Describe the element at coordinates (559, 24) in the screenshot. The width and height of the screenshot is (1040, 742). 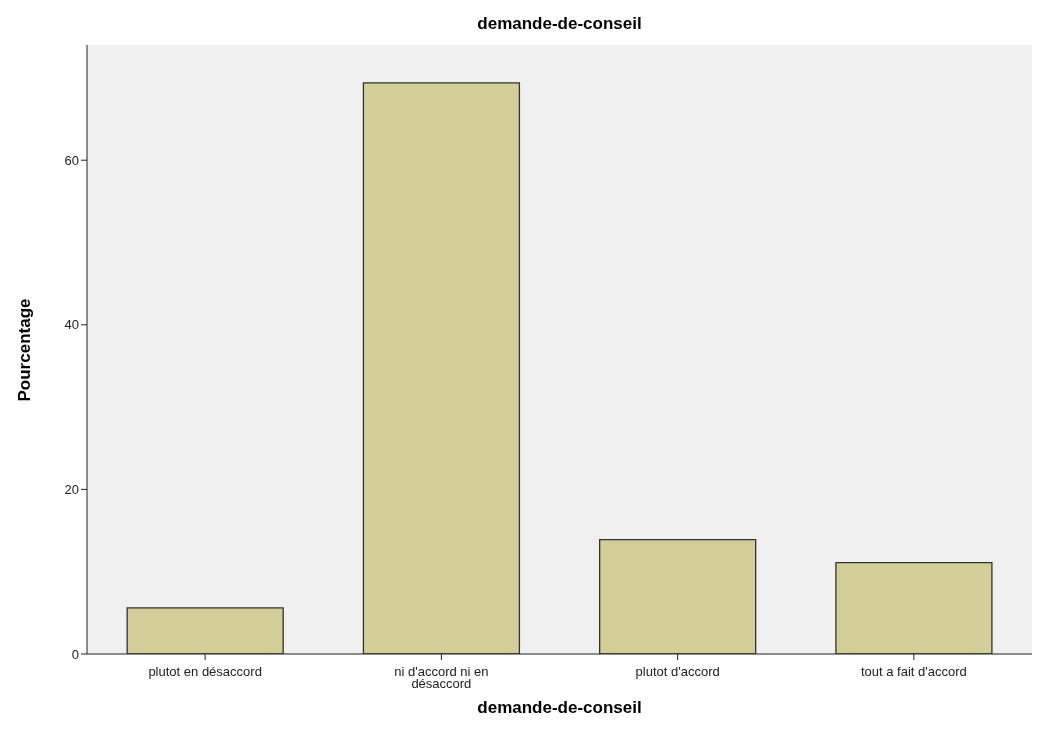
I see `chart-title: demande-de-conseil` at that location.